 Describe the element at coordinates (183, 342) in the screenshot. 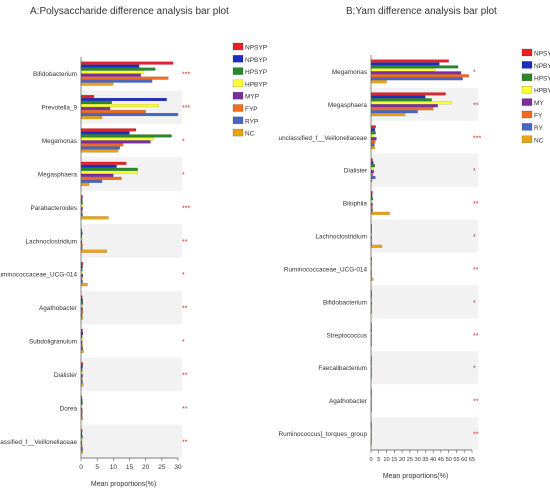

I see `significance-marker-subdoligranulum: *` at that location.